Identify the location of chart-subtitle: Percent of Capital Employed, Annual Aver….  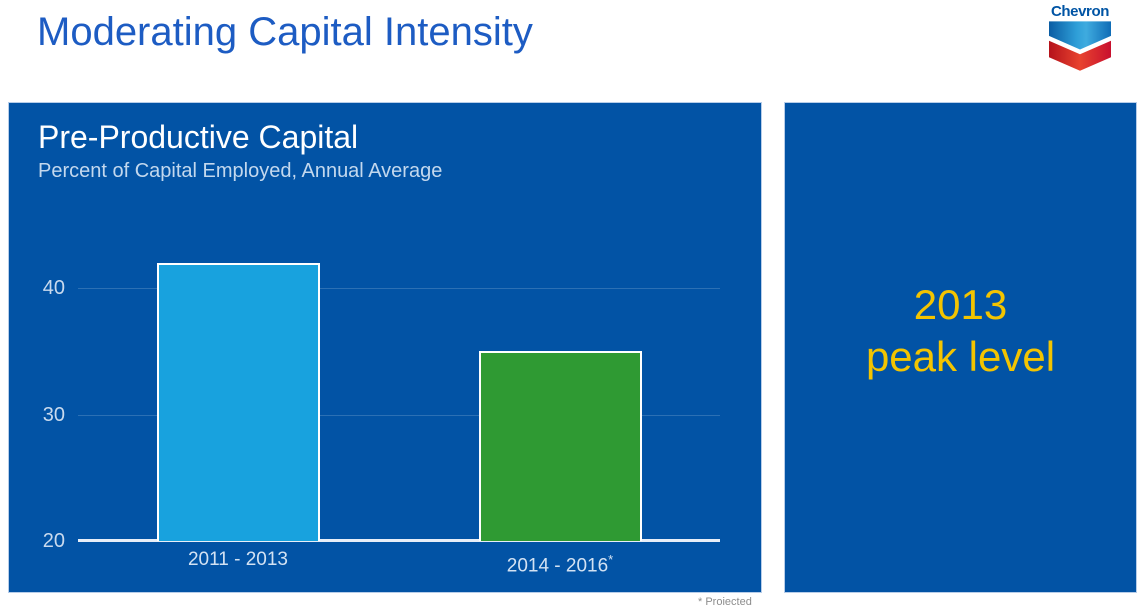
(240, 171).